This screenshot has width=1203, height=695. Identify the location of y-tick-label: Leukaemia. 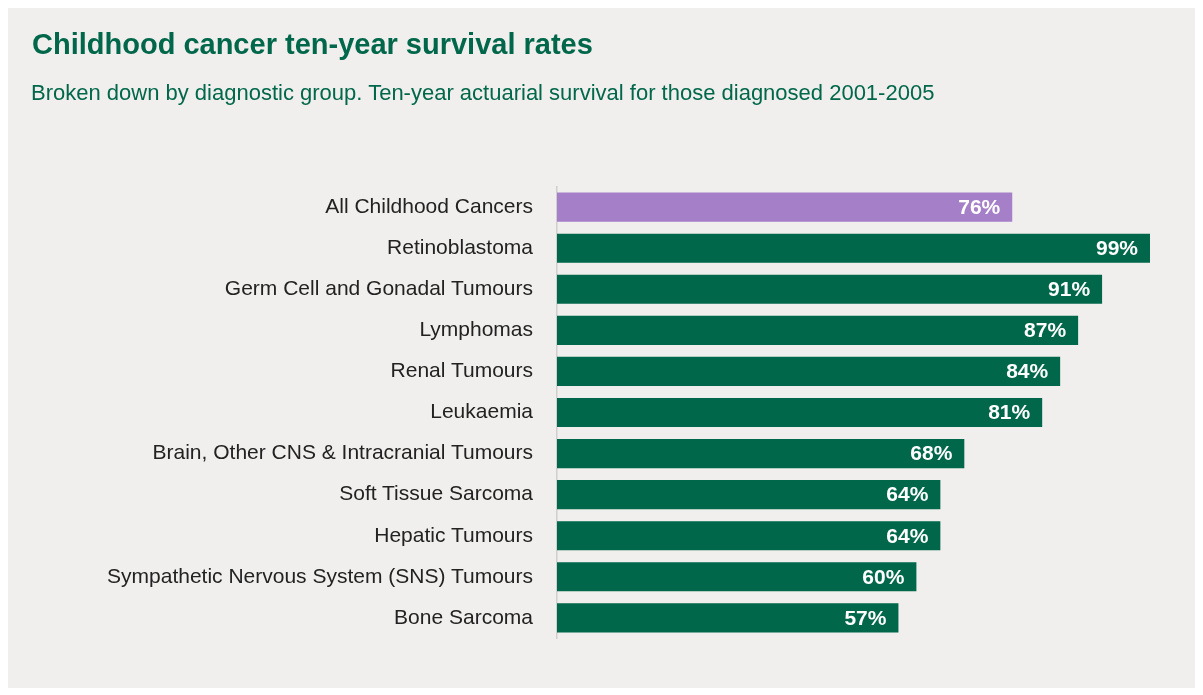
(482, 411).